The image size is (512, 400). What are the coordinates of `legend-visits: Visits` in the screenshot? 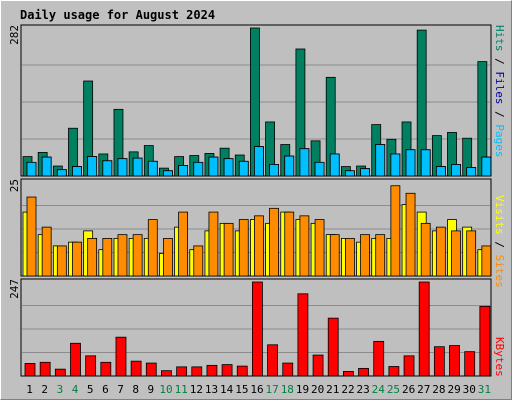 It's located at (499, 215).